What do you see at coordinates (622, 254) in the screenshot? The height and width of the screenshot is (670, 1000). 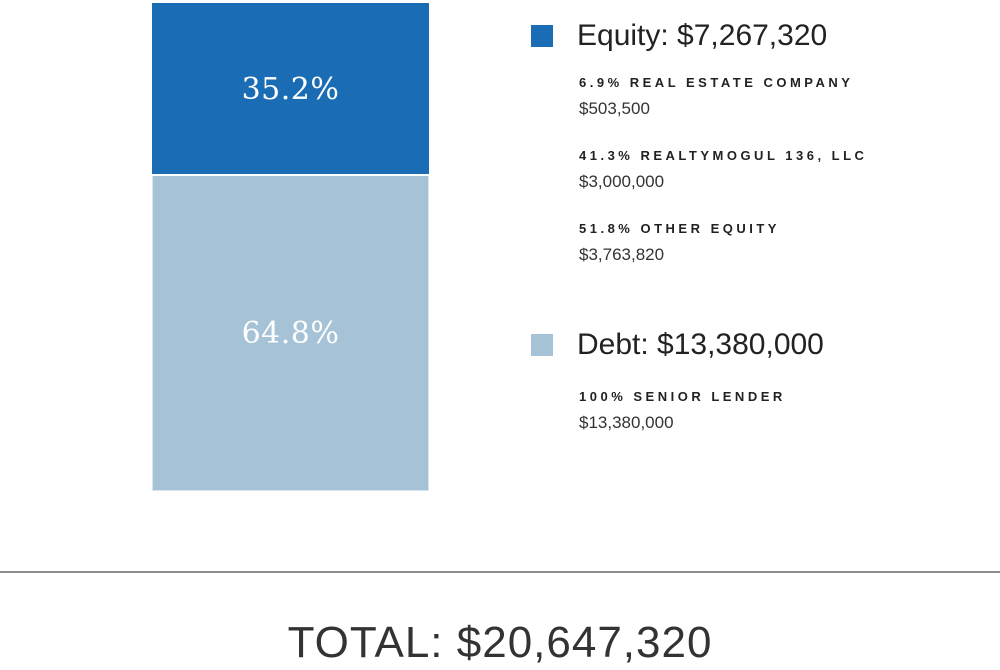 I see `sub-item-amount: $3,763,820` at bounding box center [622, 254].